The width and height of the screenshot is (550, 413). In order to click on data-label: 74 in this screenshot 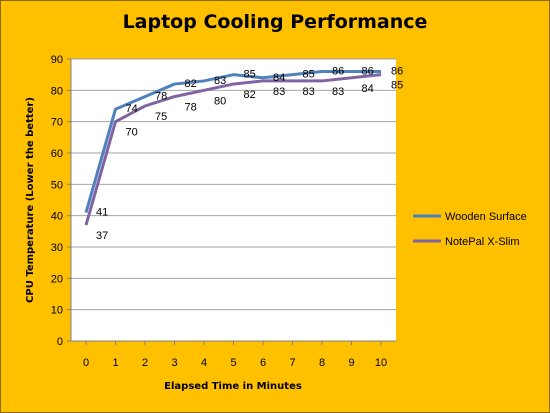, I will do `click(132, 109)`.